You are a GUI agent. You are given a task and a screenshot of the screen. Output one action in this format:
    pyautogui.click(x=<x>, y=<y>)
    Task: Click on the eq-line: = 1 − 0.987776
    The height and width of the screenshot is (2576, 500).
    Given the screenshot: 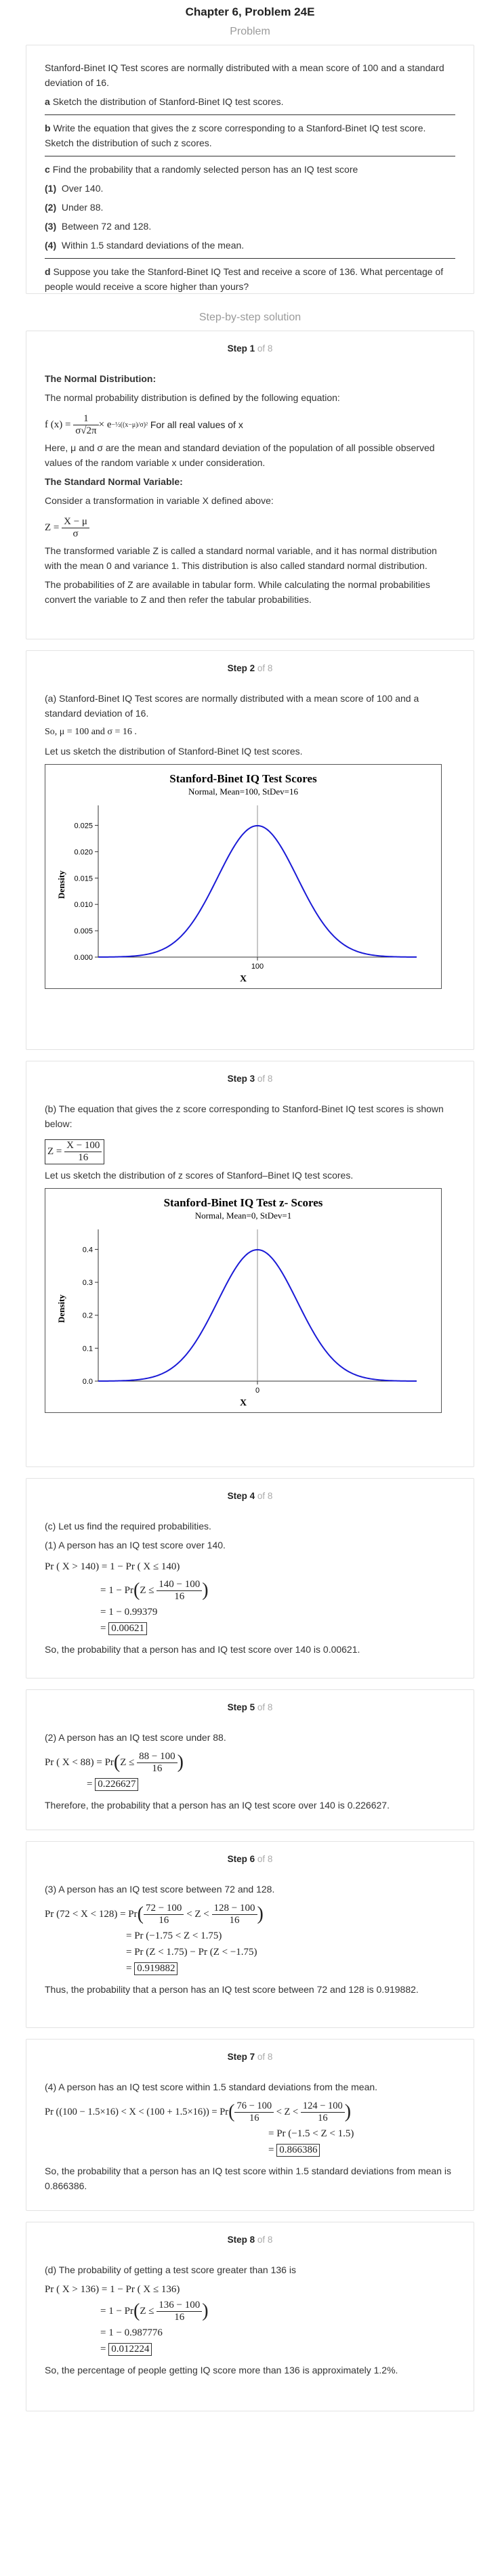 What is the action you would take?
    pyautogui.click(x=131, y=2332)
    